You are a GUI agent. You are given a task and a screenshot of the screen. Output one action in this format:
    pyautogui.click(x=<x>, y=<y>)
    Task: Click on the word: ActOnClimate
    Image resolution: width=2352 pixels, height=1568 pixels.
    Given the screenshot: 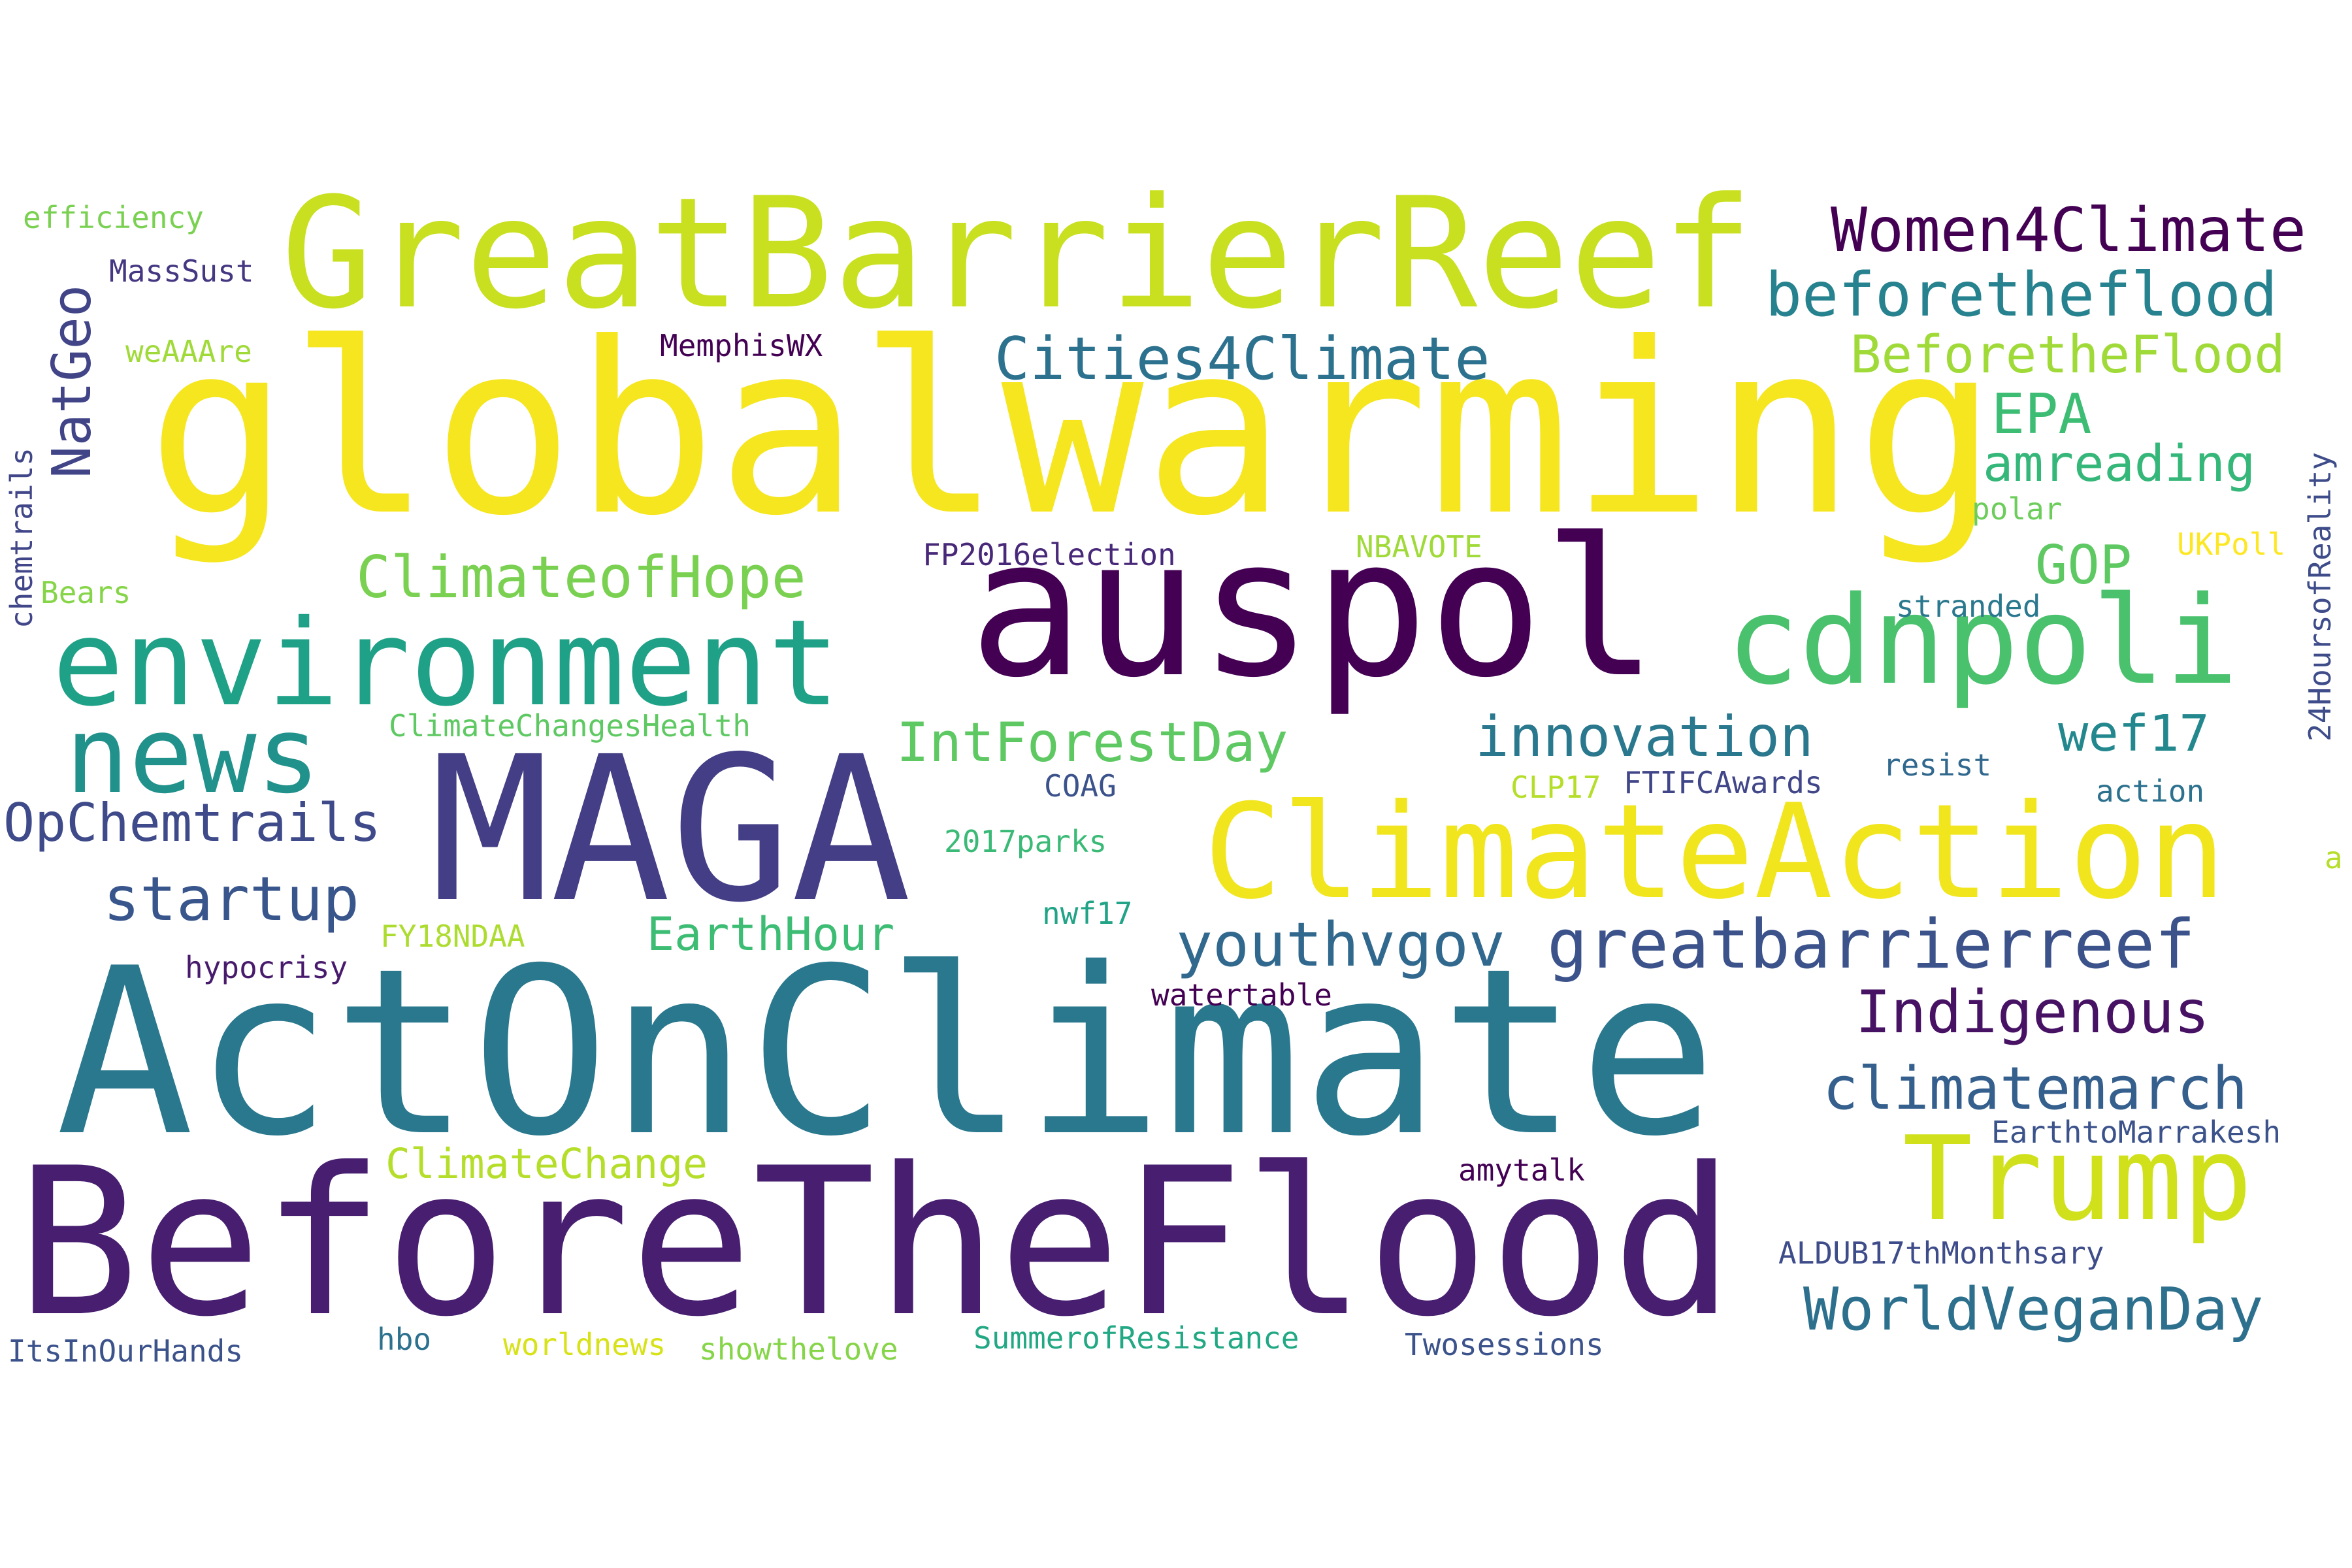 What is the action you would take?
    pyautogui.click(x=887, y=1053)
    